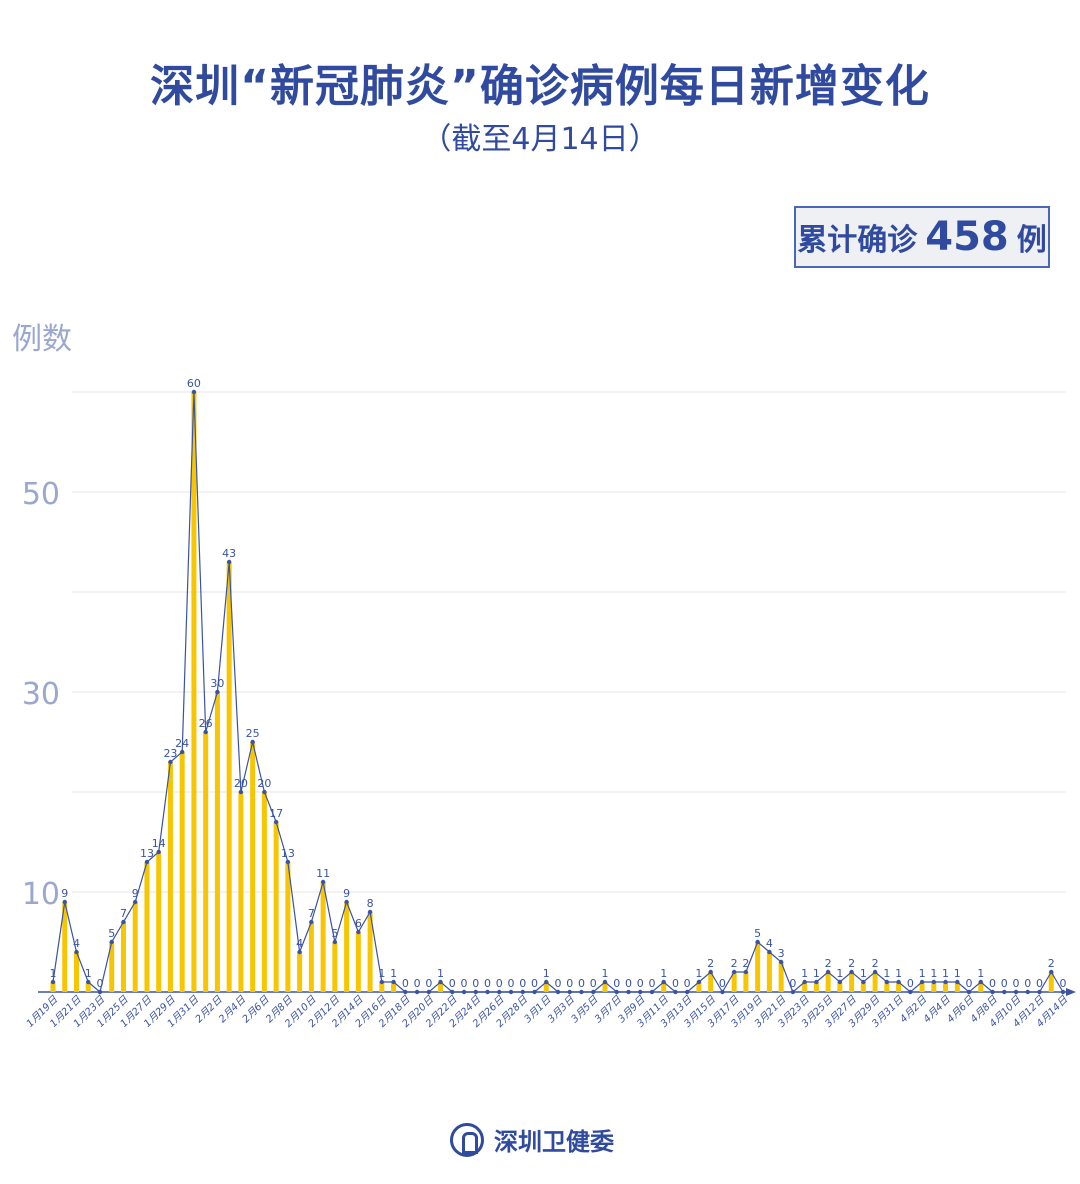 This screenshot has width=1080, height=1184. Describe the element at coordinates (554, 1142) in the screenshot. I see `footer-org: 深圳卫健委` at that location.